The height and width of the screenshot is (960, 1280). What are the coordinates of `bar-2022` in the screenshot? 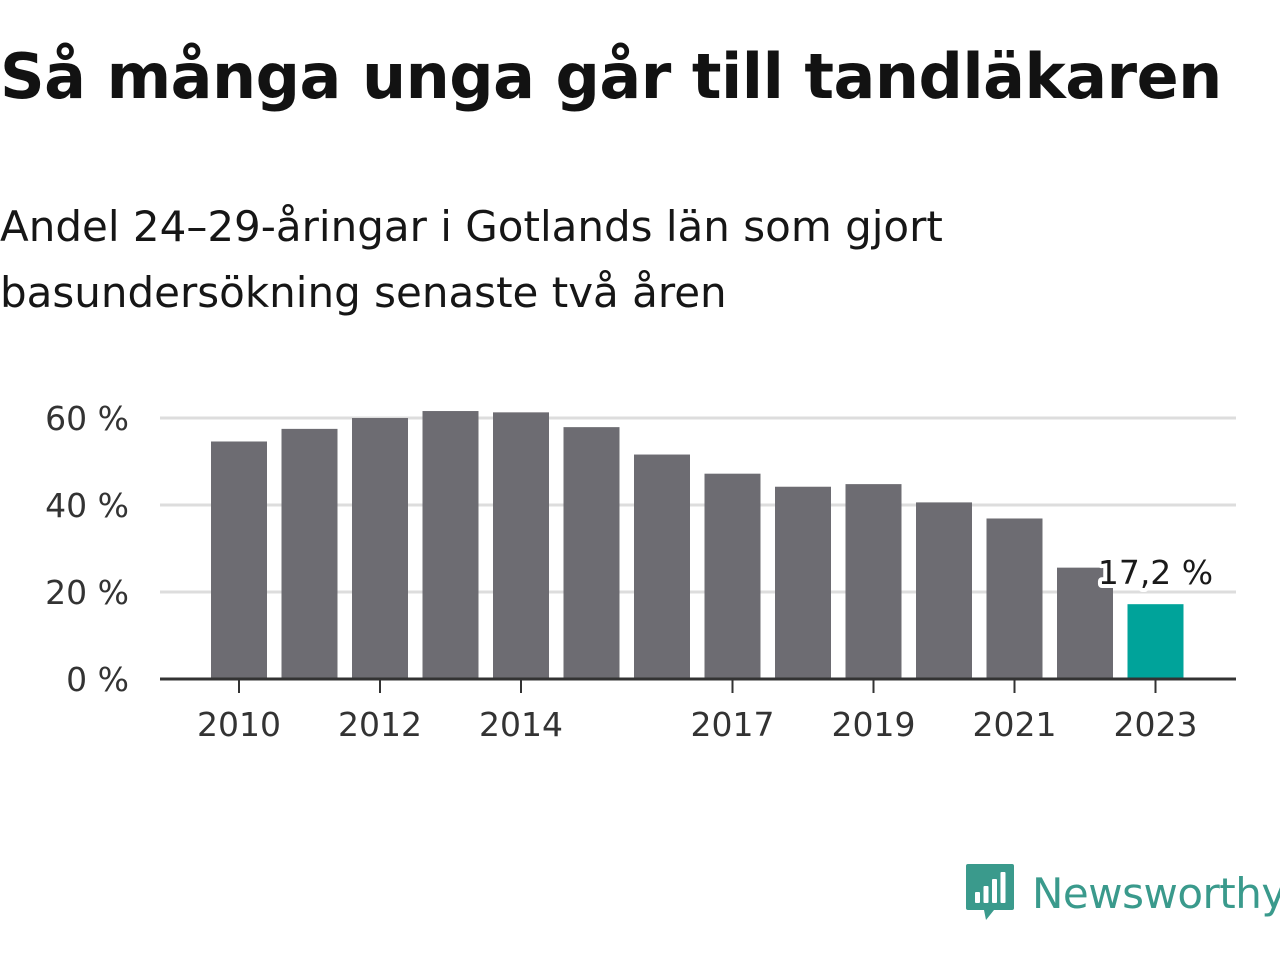 It's located at (1085, 623).